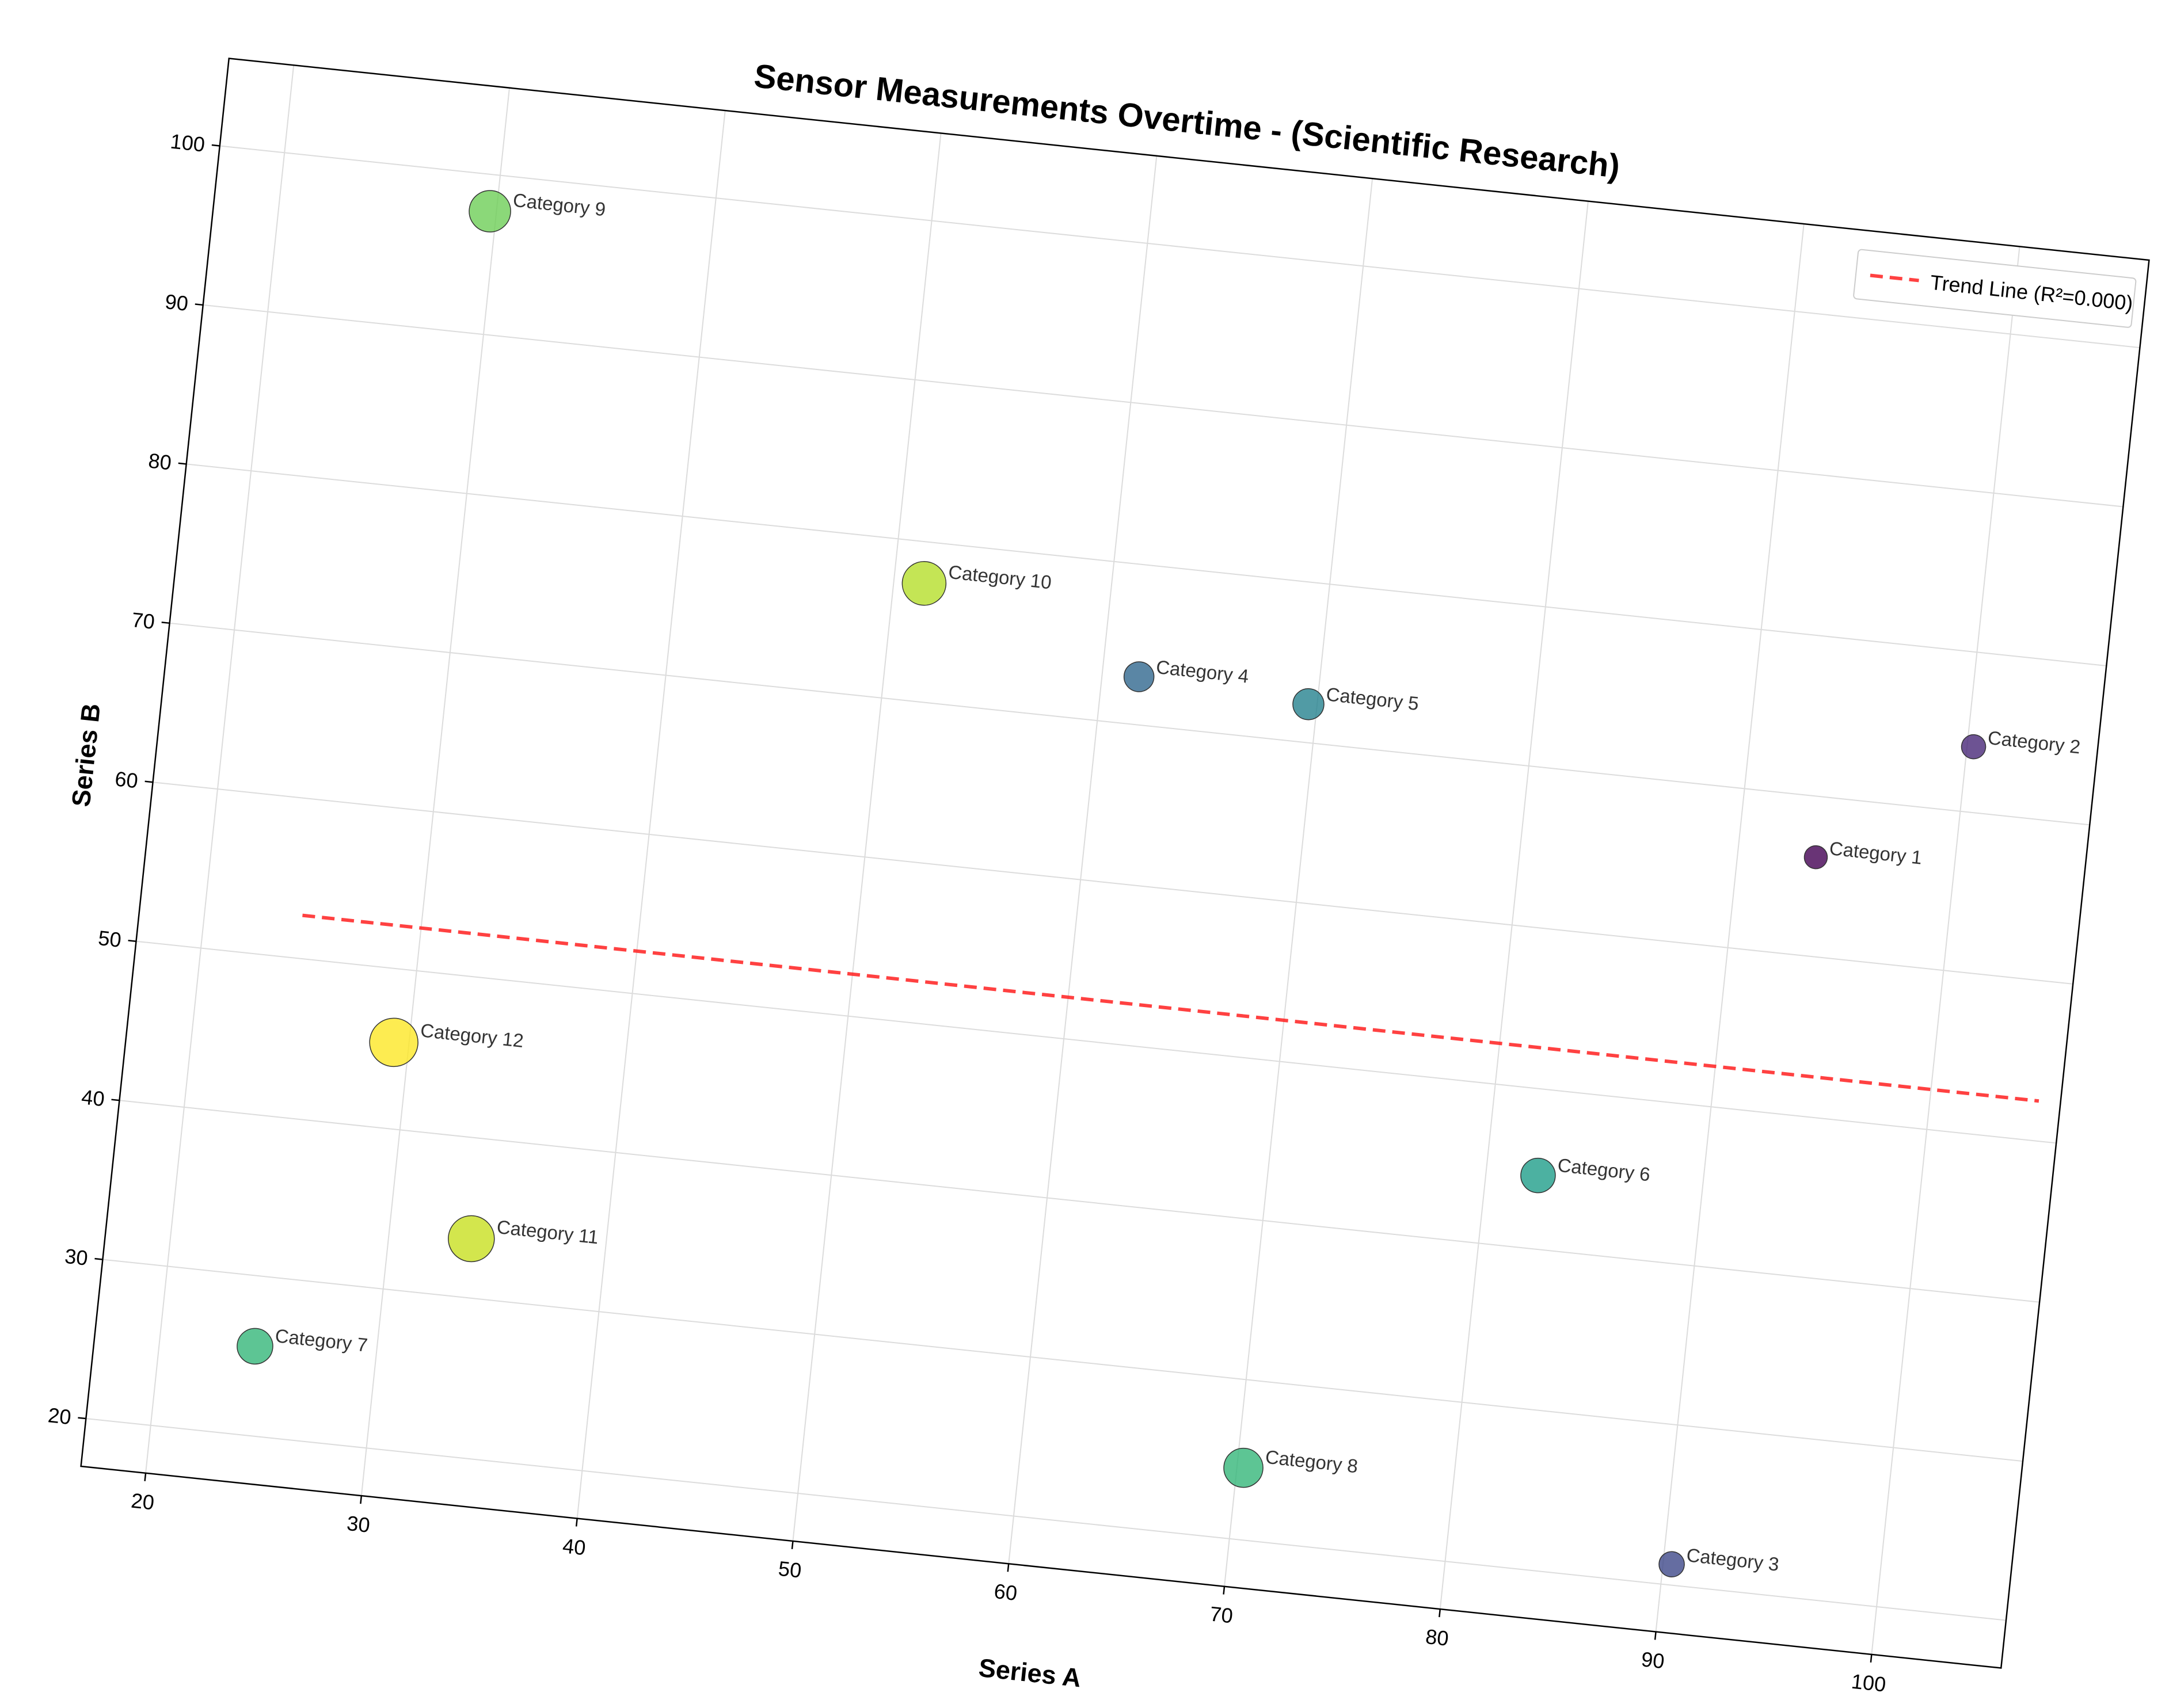  What do you see at coordinates (321, 1340) in the screenshot?
I see `data-point-label: Category 7` at bounding box center [321, 1340].